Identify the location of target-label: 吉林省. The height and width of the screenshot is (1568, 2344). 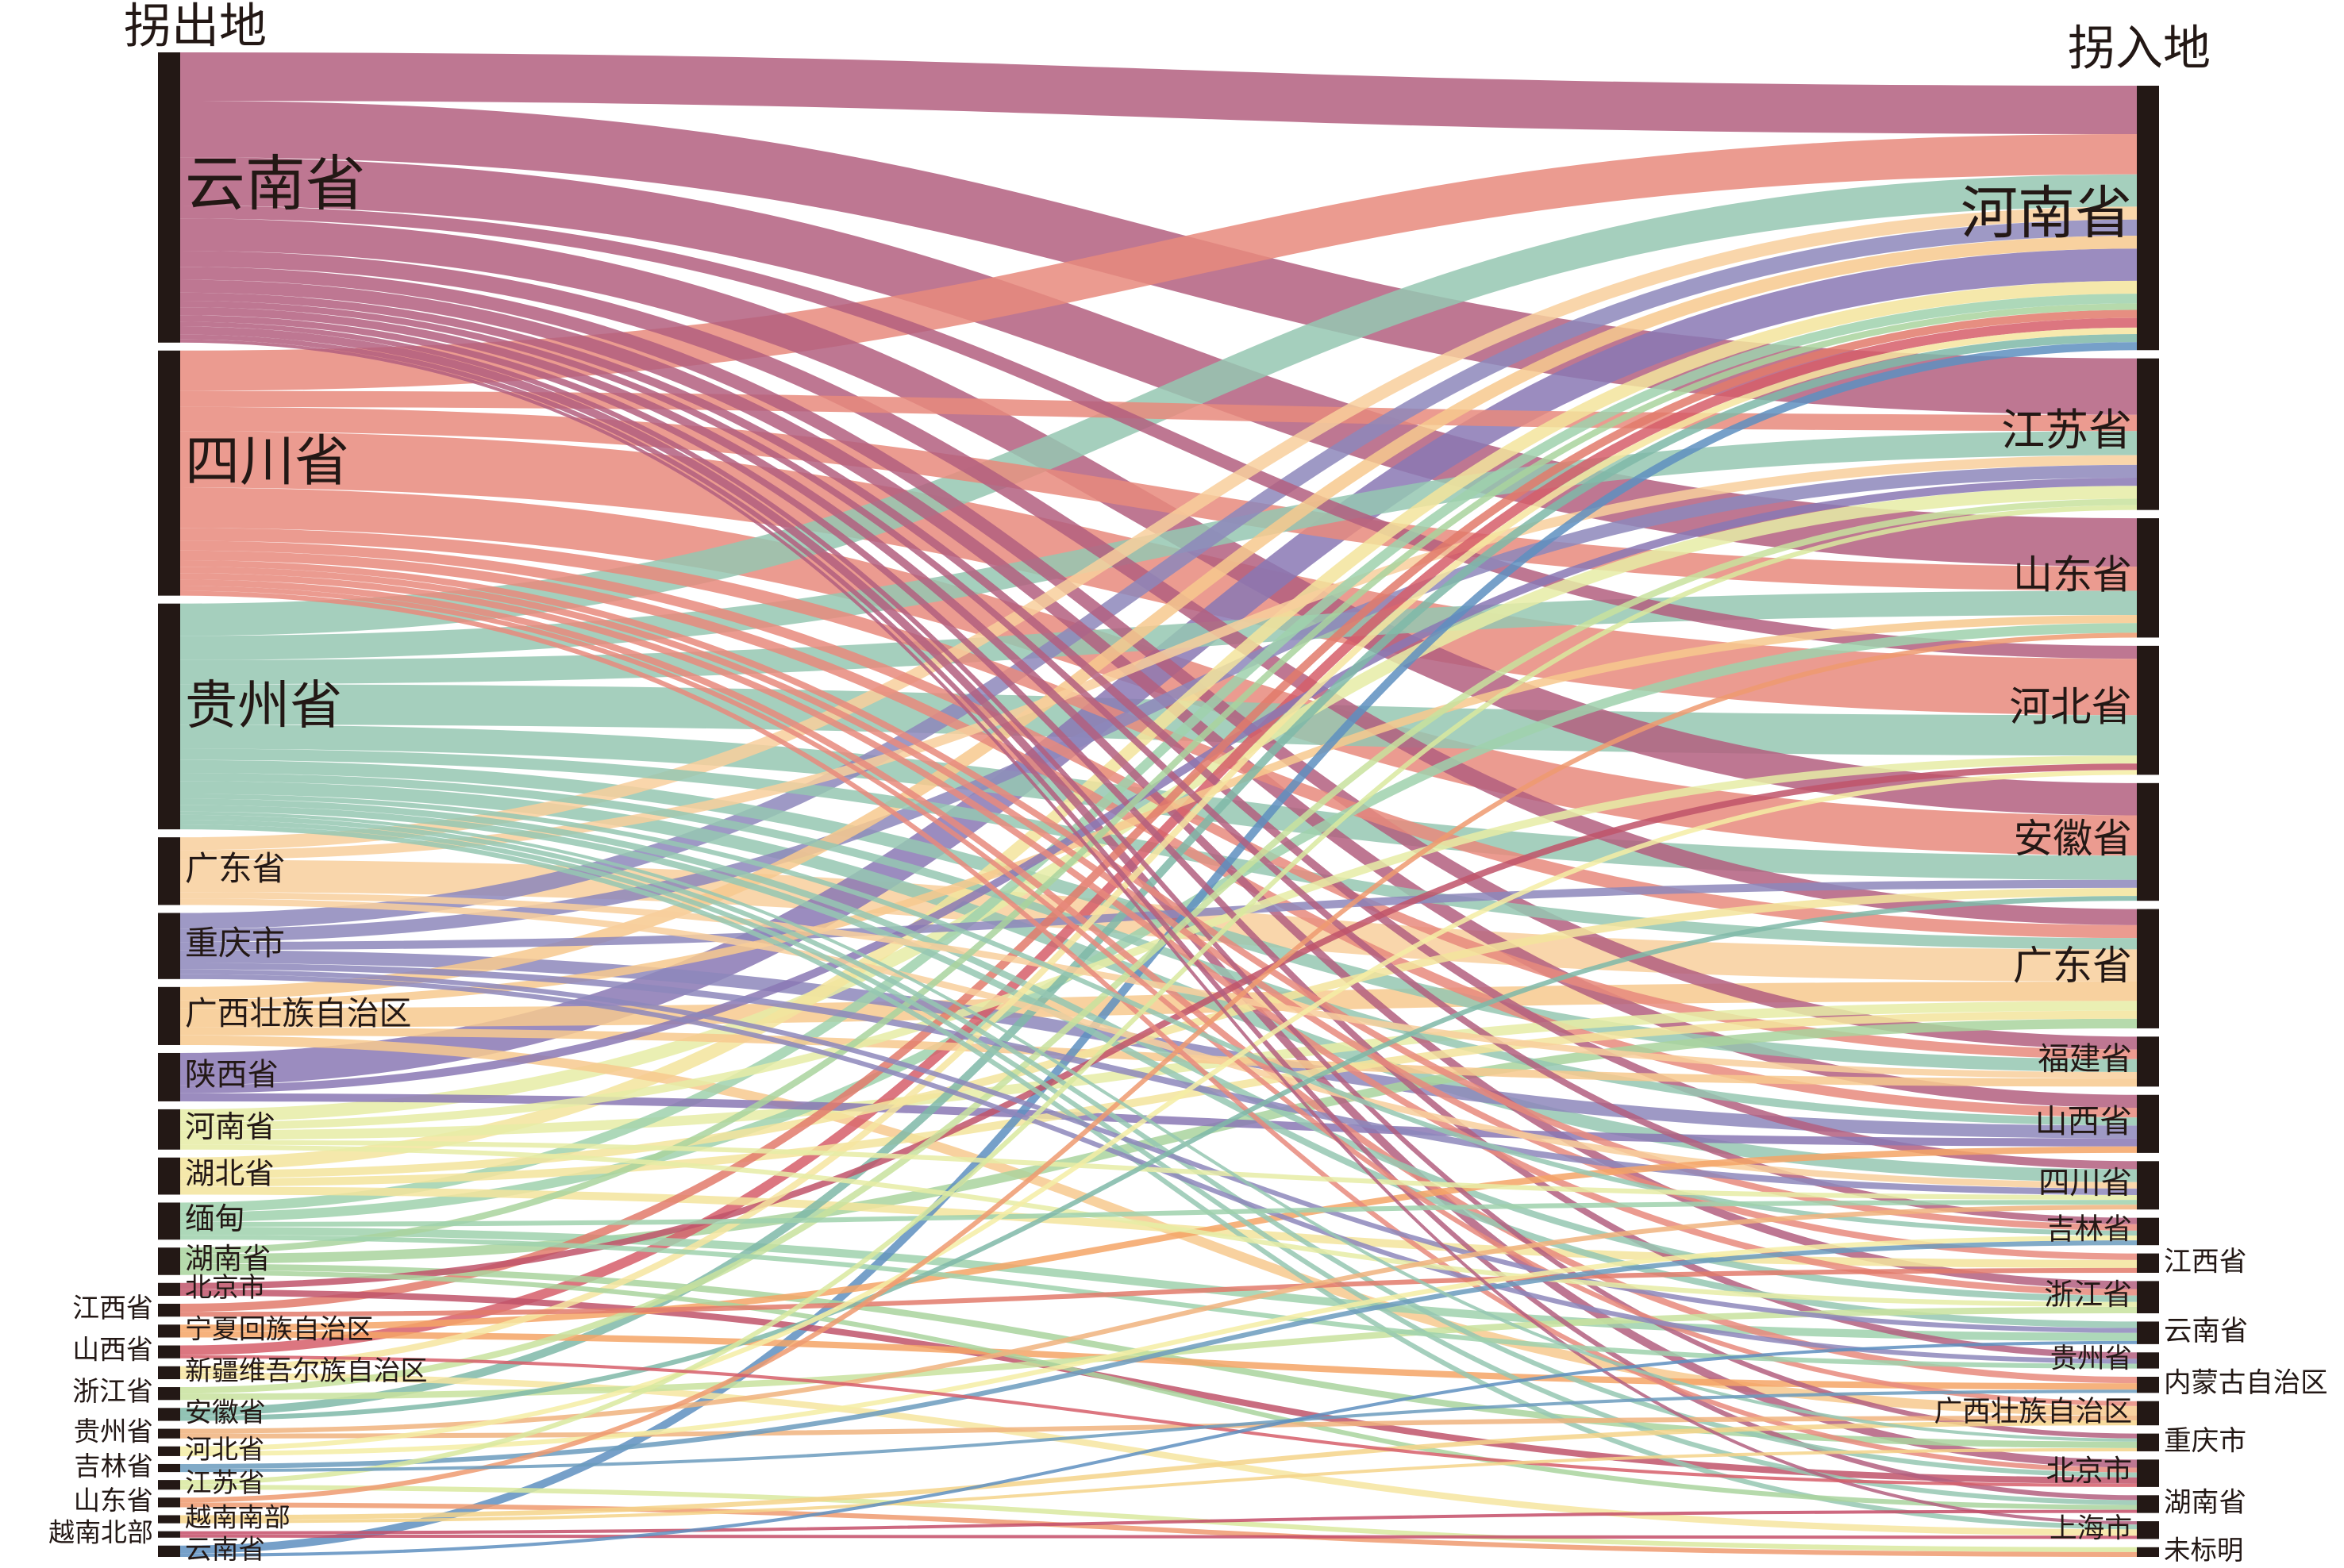
(2089, 1229).